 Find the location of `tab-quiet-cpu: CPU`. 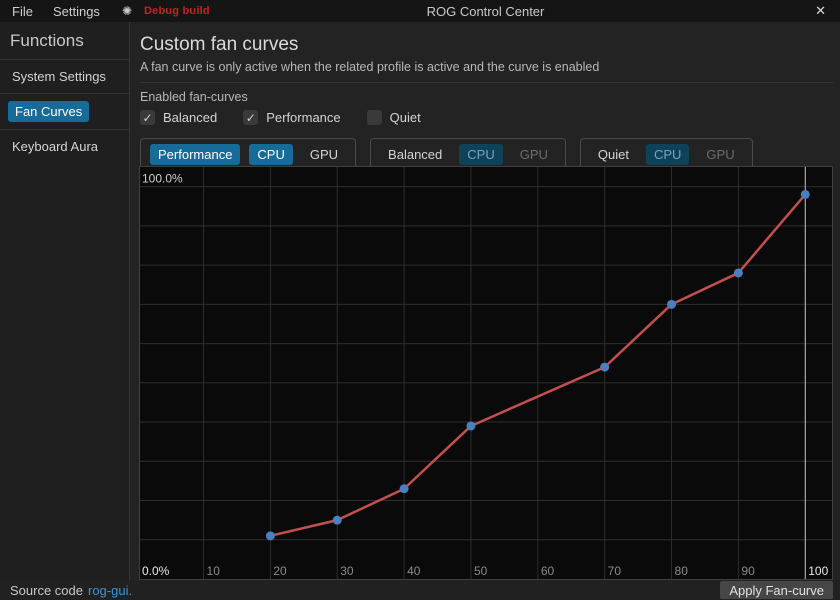

tab-quiet-cpu: CPU is located at coordinates (667, 154).